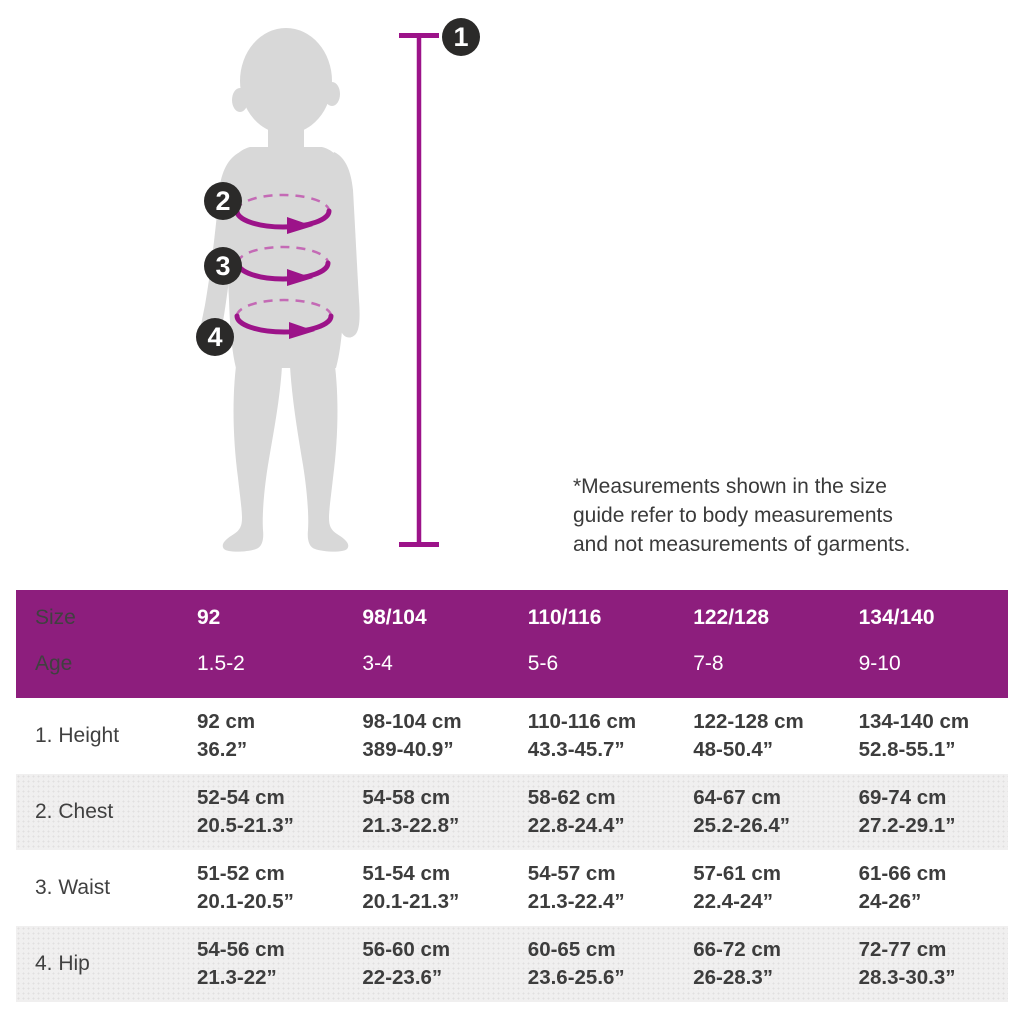  I want to click on size-header-label: Size, so click(55, 617).